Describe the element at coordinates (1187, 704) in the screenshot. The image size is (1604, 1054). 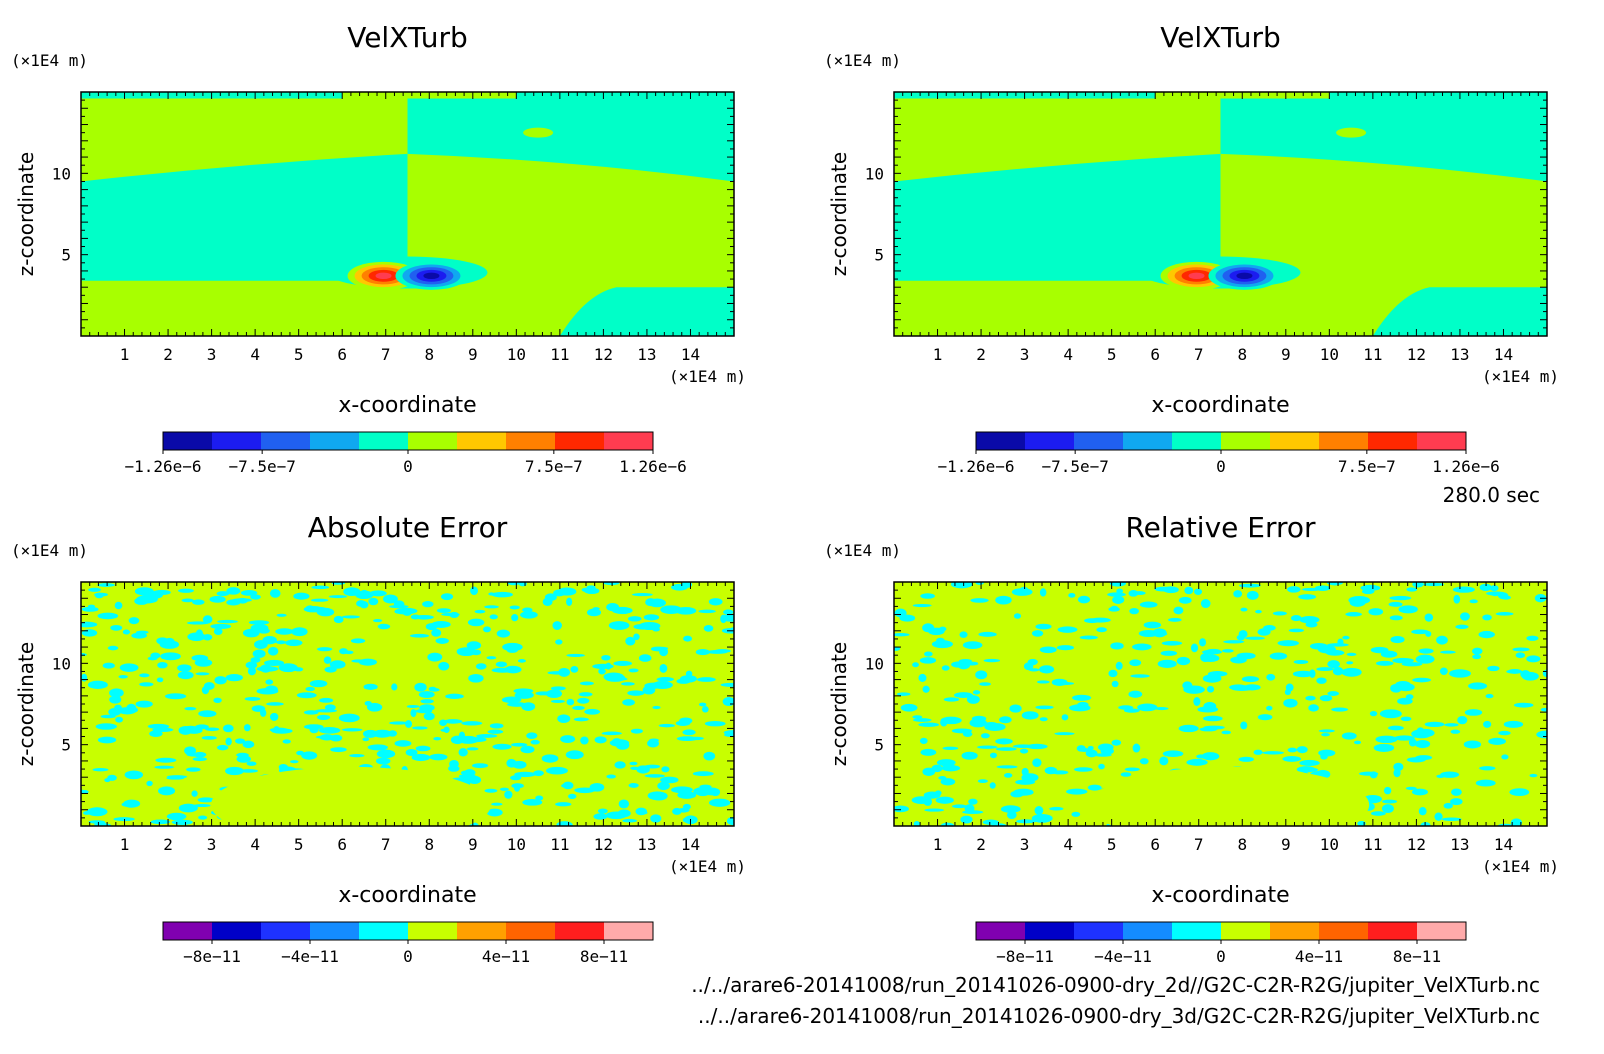
I see `y-axis: 5 10 z-coordinate` at that location.